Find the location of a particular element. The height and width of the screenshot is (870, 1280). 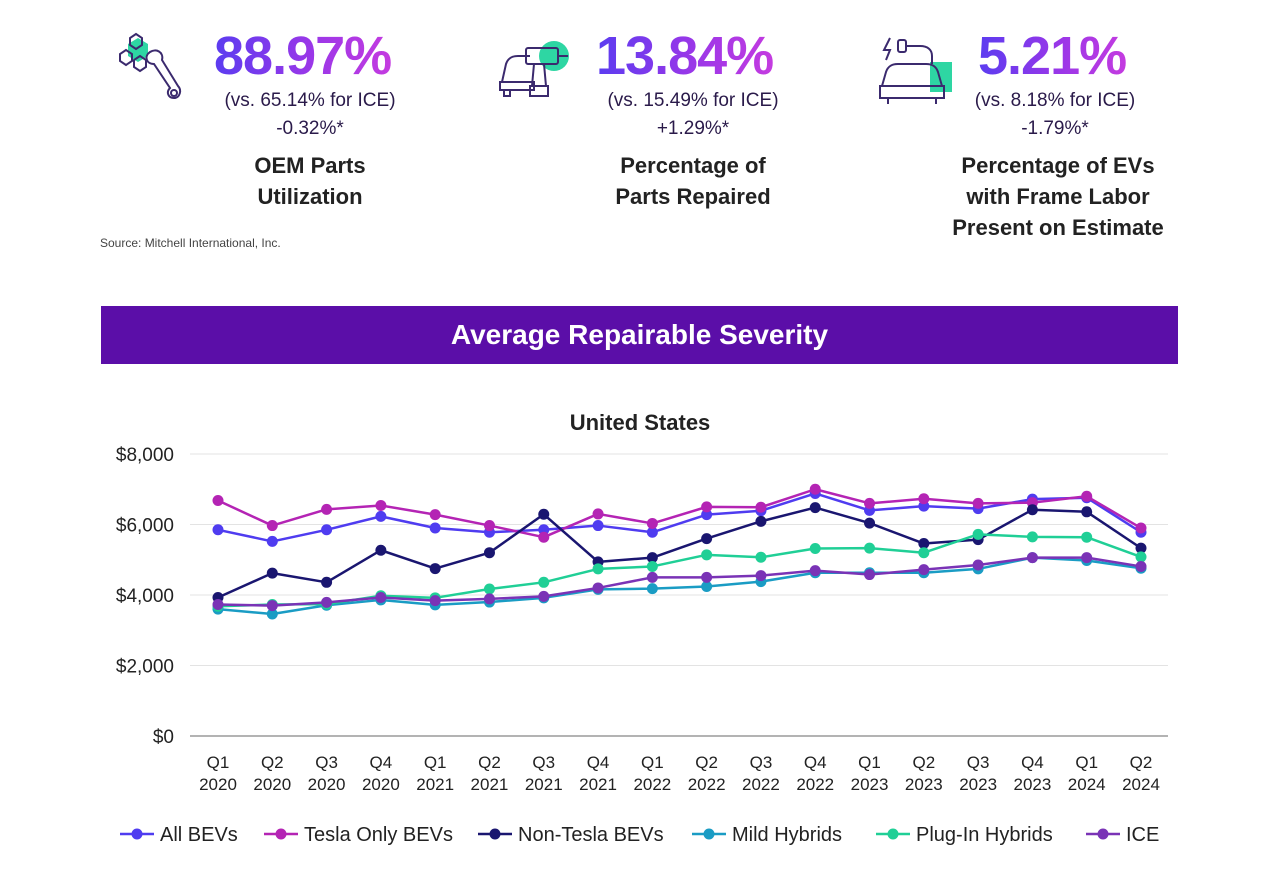

stat-change: -1.79%* is located at coordinates (1055, 128).